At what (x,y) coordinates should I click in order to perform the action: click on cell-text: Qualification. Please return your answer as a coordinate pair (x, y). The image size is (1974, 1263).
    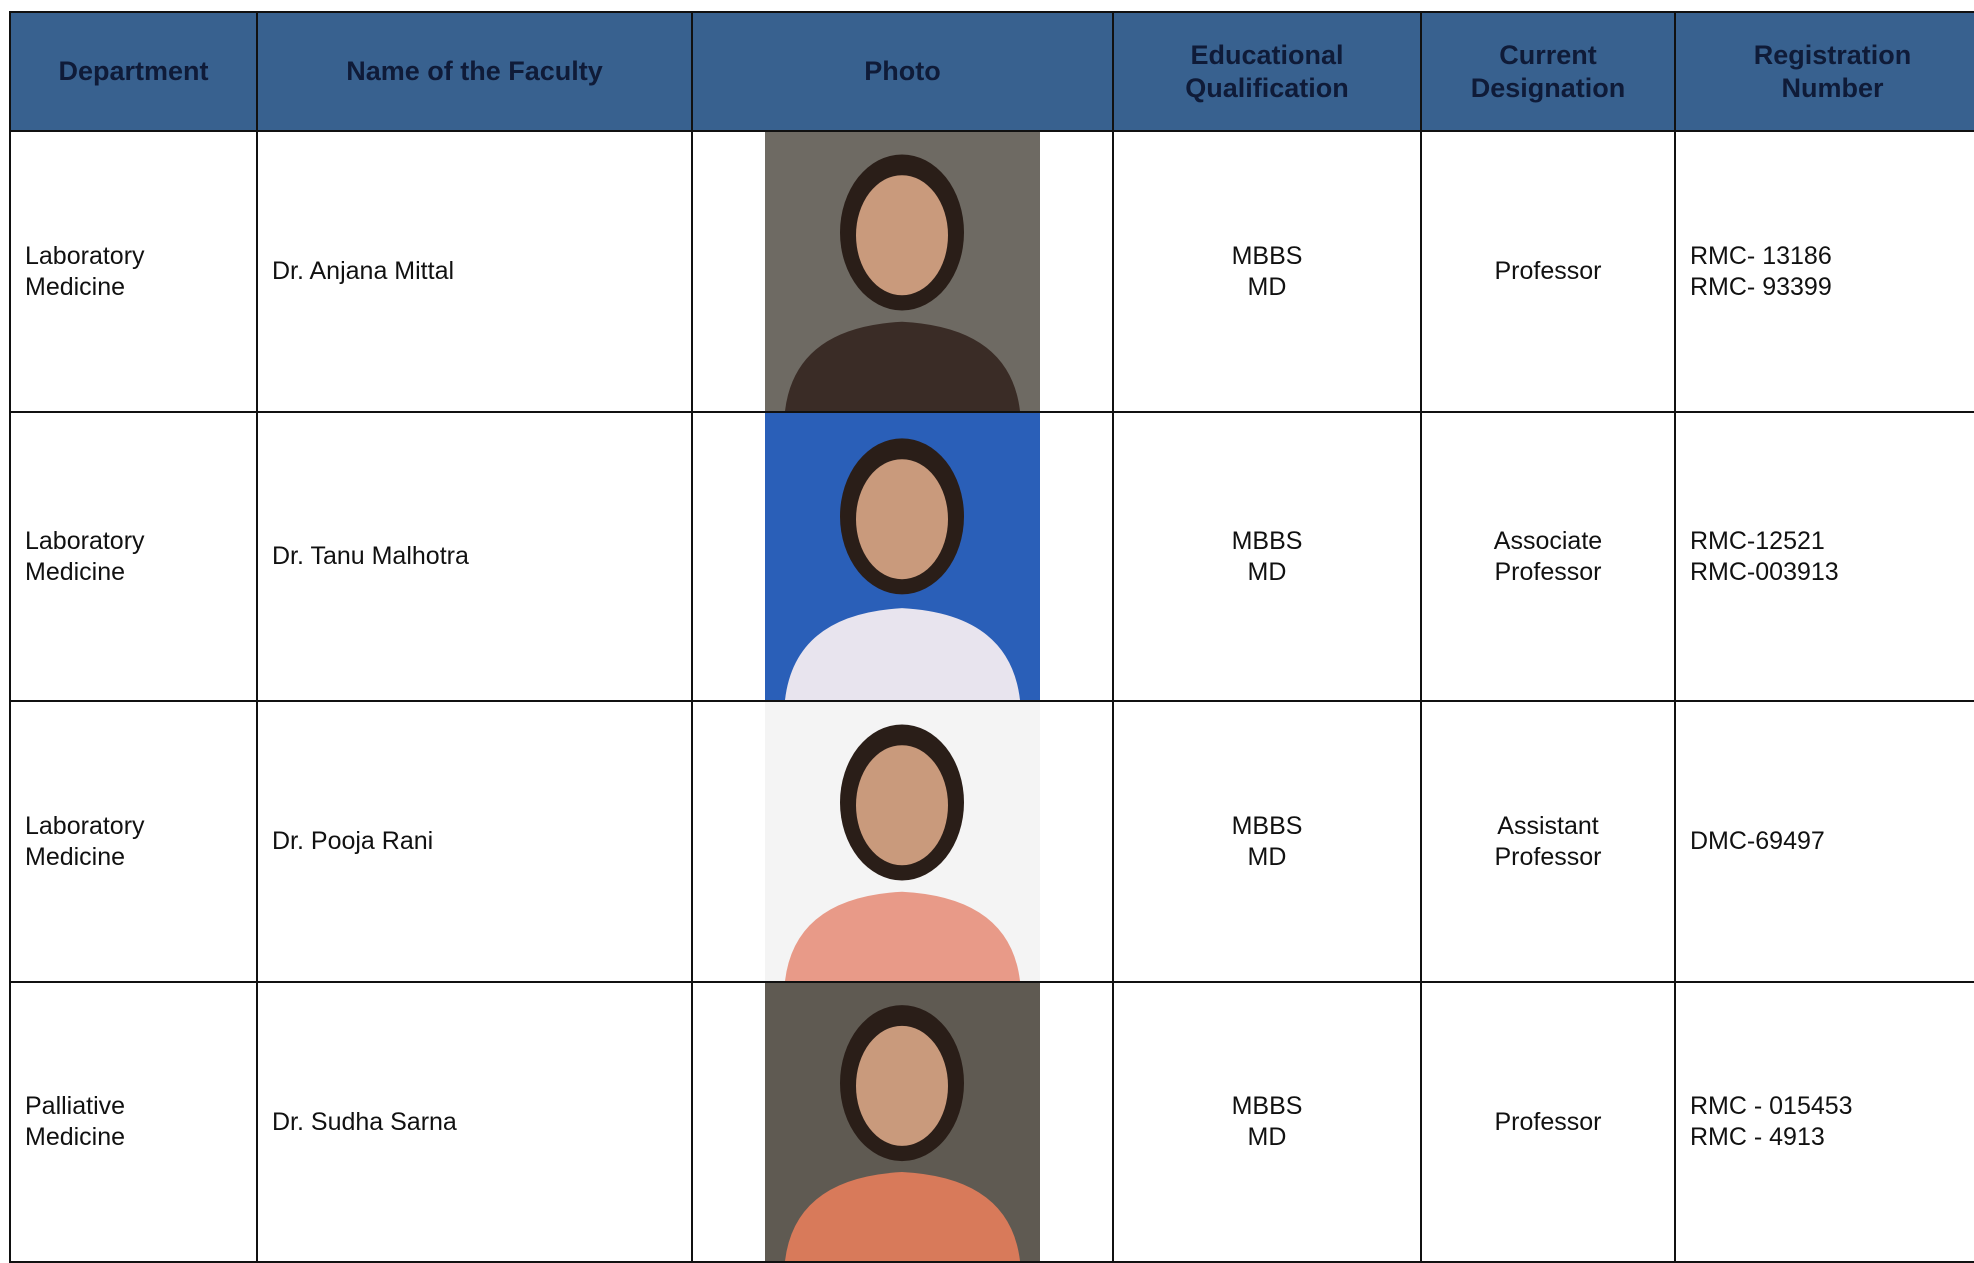
    Looking at the image, I should click on (1267, 87).